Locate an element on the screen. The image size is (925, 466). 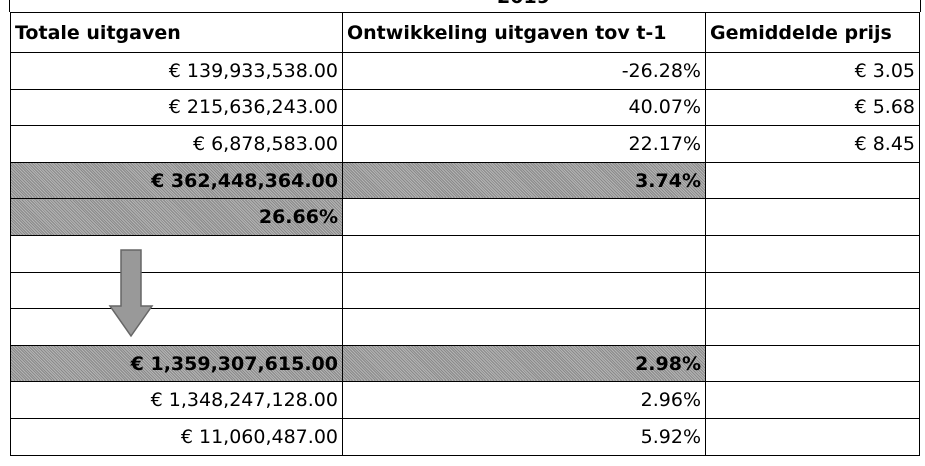
cell: 2.96% is located at coordinates (524, 400).